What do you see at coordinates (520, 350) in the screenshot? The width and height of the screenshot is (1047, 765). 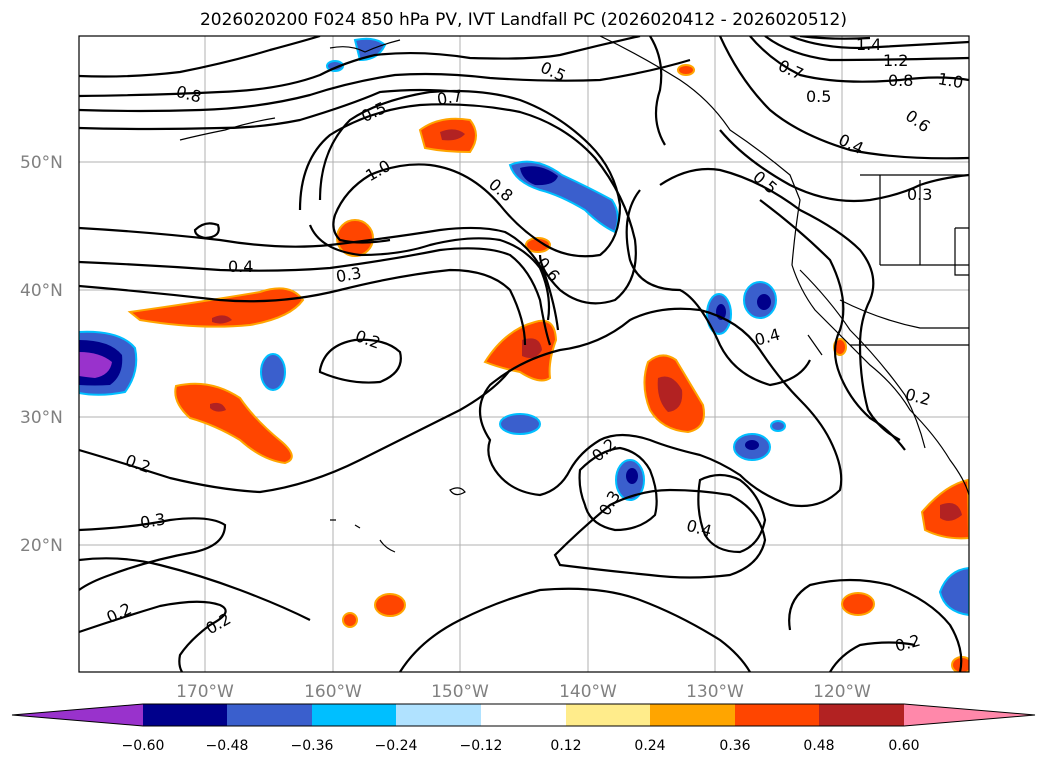 I see `pv-blob-central` at bounding box center [520, 350].